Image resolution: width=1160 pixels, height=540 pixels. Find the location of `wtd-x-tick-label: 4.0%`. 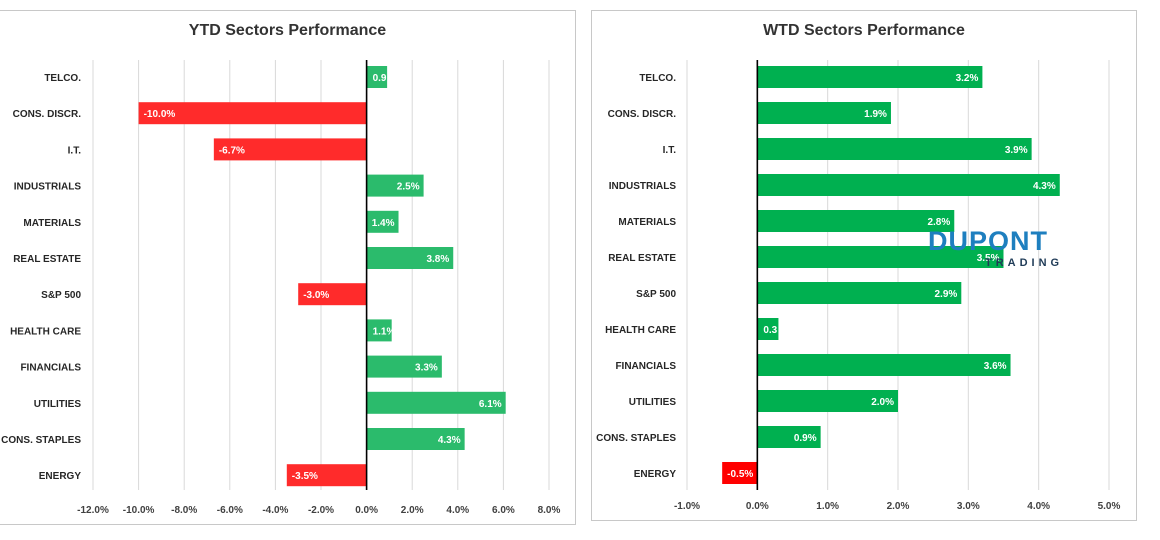

wtd-x-tick-label: 4.0% is located at coordinates (1038, 506).